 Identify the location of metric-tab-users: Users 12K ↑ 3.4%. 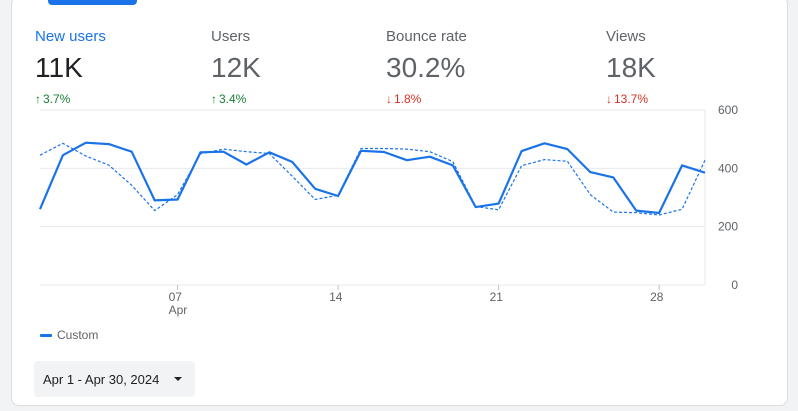
(291, 67).